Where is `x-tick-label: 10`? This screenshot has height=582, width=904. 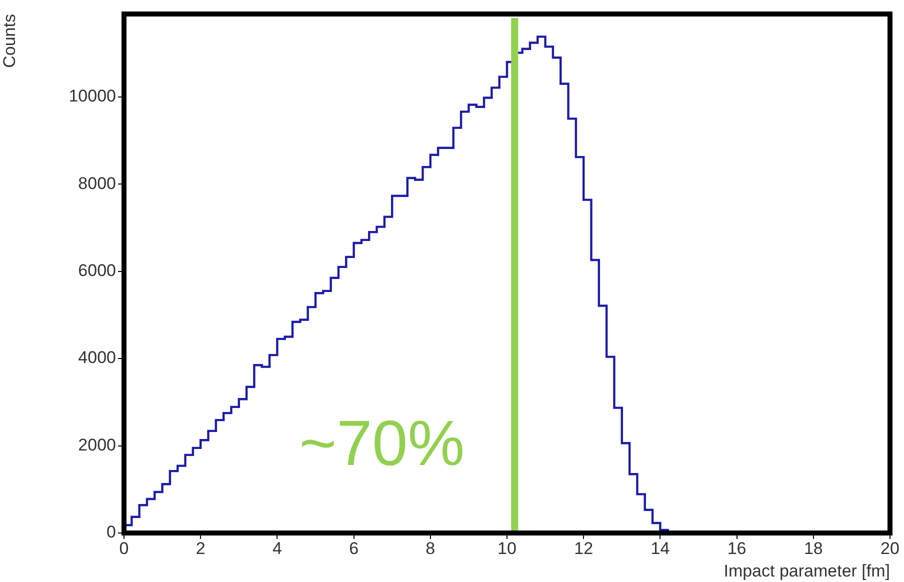
x-tick-label: 10 is located at coordinates (507, 548).